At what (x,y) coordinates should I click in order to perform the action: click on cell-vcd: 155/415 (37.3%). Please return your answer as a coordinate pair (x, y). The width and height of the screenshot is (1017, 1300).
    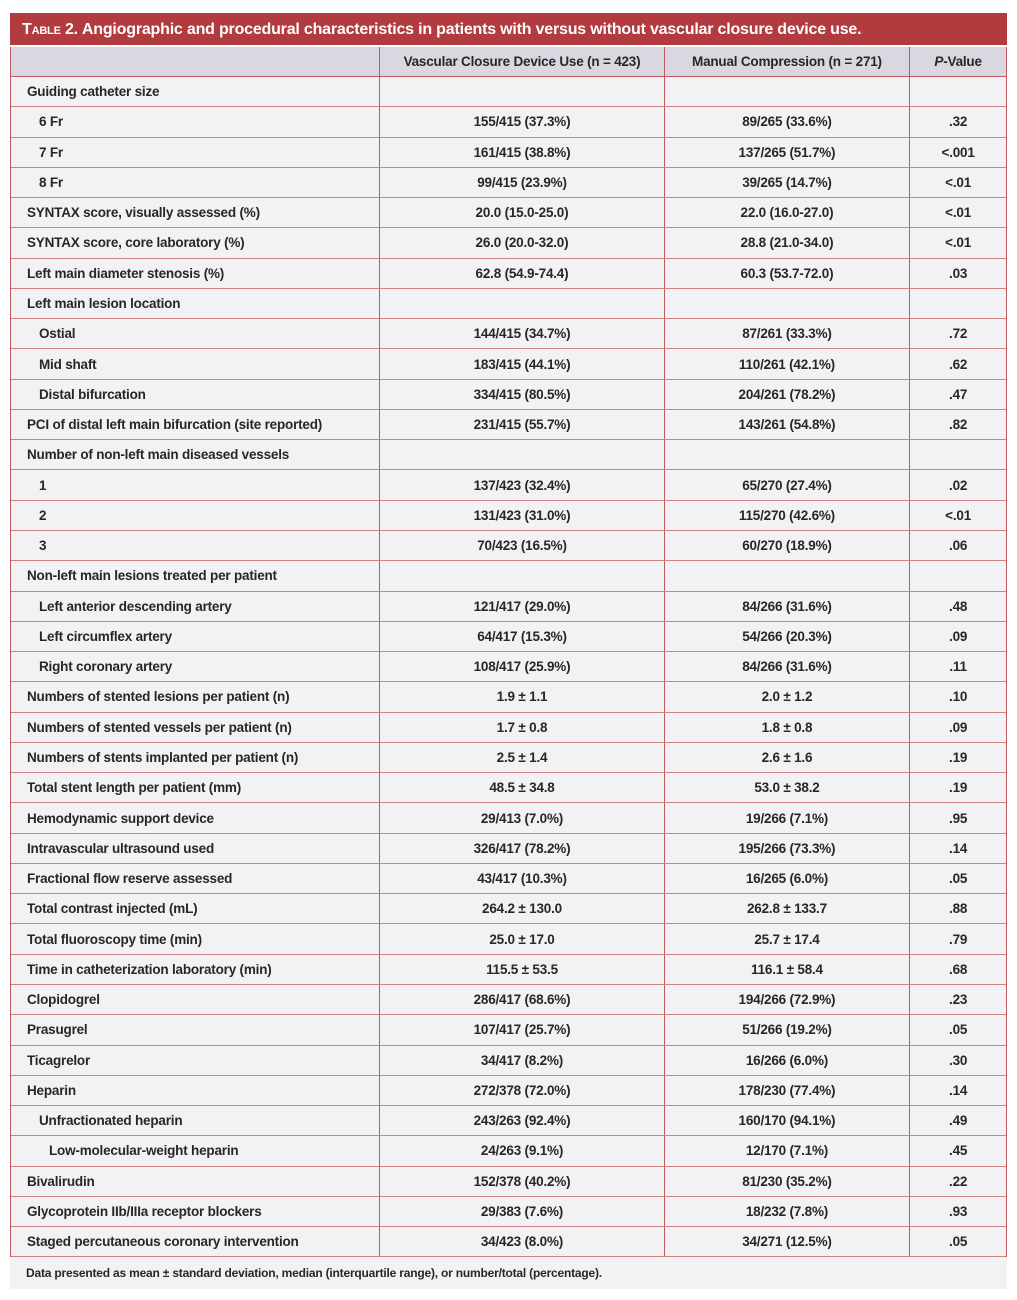
    Looking at the image, I should click on (521, 122).